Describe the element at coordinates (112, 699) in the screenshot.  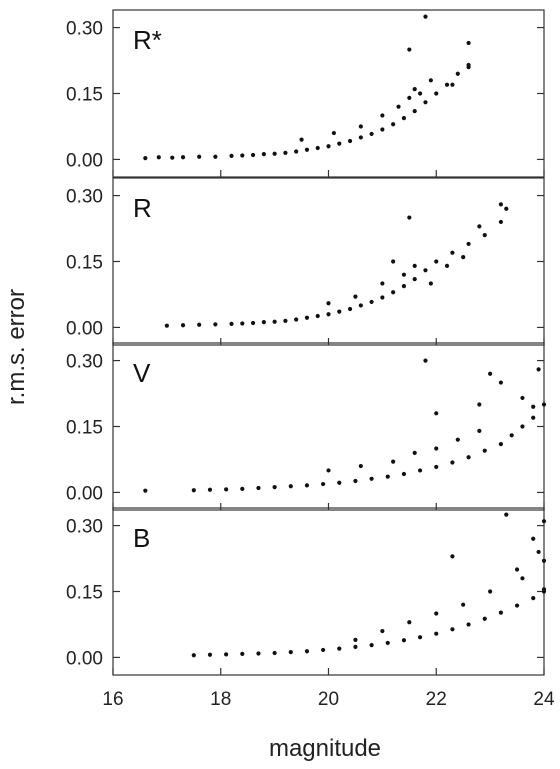
I see `x-tick-label: 16` at that location.